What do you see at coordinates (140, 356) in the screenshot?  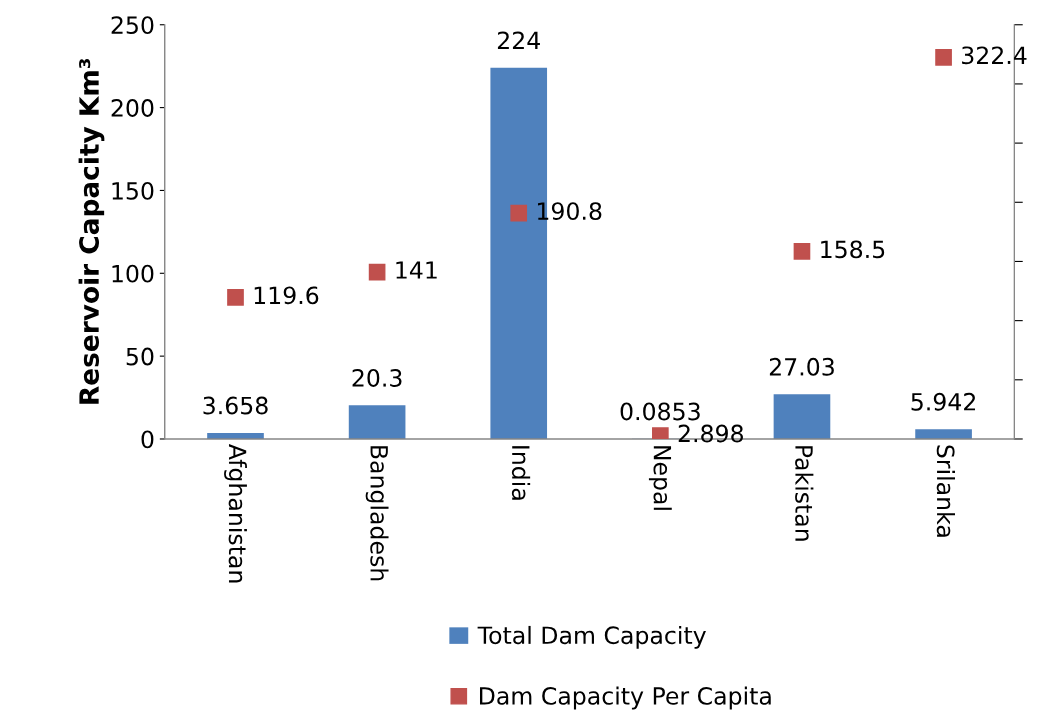 I see `y-tick-label: 50` at bounding box center [140, 356].